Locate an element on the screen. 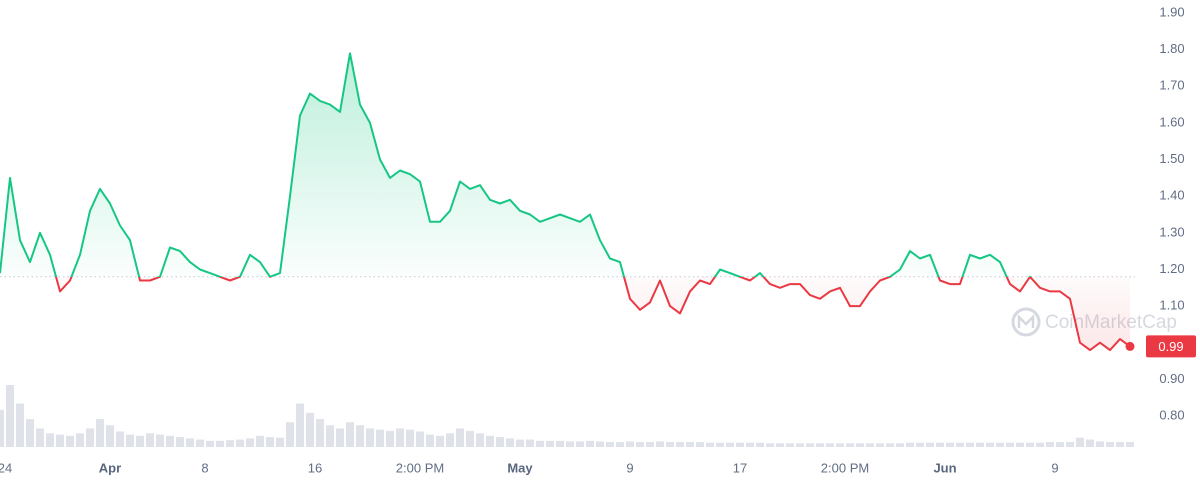 The image size is (1200, 485). price-tag is located at coordinates (1171, 346).